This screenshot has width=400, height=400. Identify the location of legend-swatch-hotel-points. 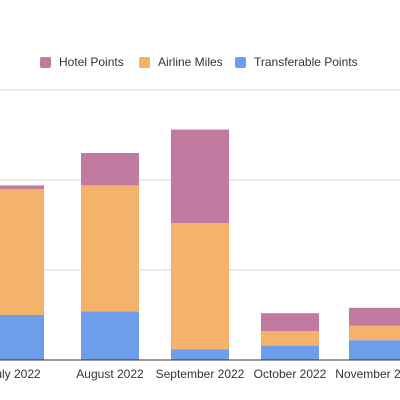
(45, 62).